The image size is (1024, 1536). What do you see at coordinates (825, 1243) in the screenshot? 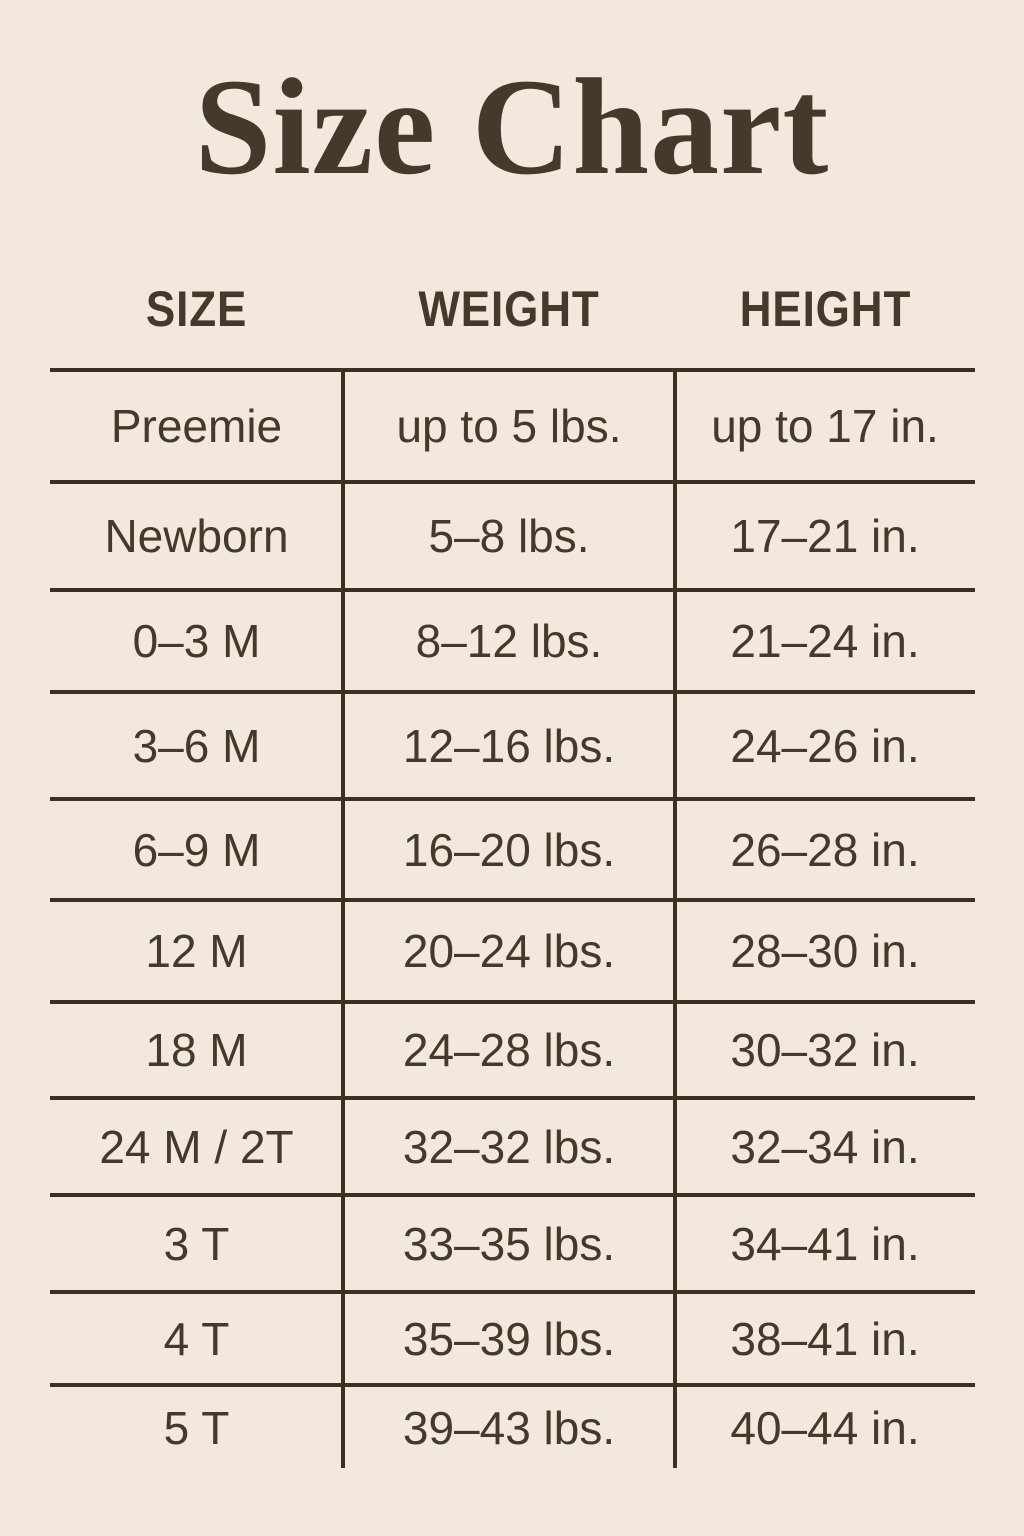
I see `height-cell: 34–41 in.` at bounding box center [825, 1243].